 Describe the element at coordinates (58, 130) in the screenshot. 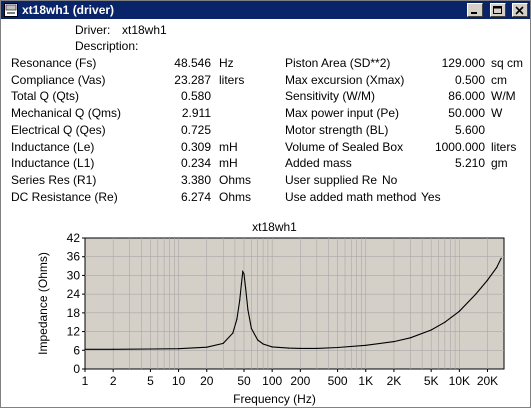

I see `param-label: Electrical Q (Qes)` at that location.